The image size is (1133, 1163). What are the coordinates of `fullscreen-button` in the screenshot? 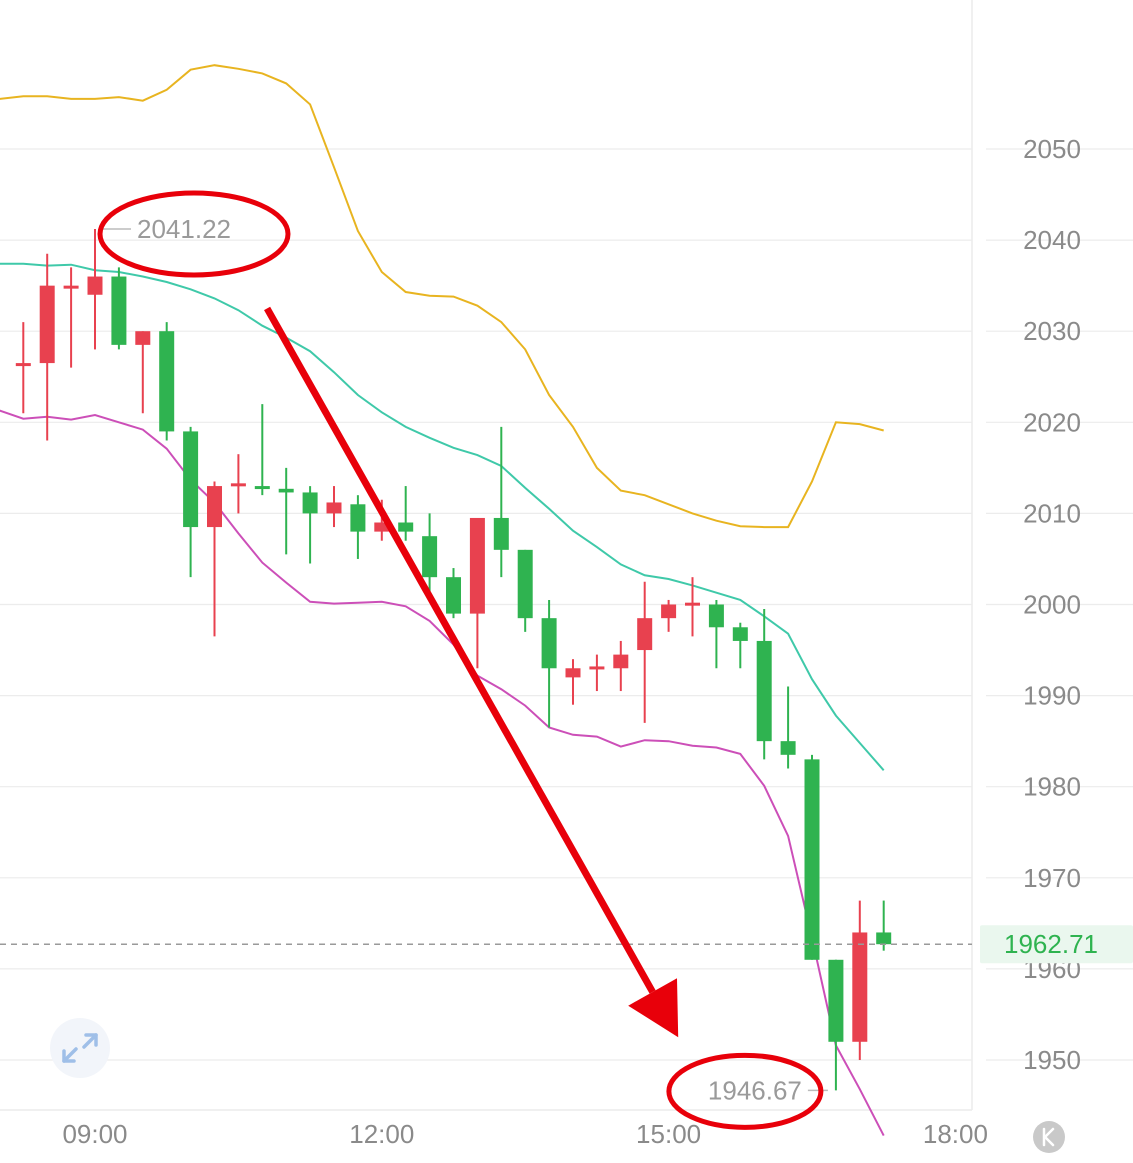 It's located at (80, 1048).